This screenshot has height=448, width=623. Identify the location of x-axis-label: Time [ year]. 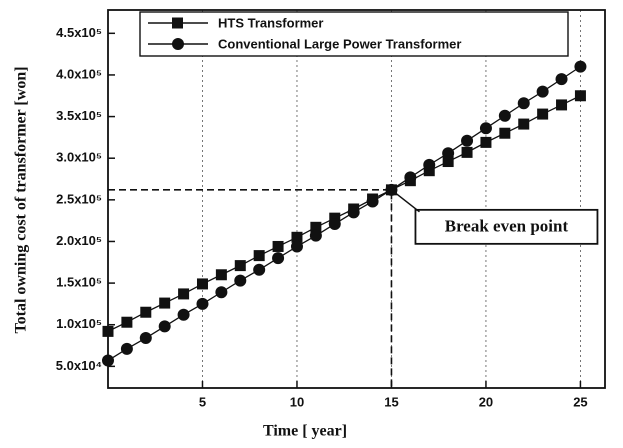
(305, 431).